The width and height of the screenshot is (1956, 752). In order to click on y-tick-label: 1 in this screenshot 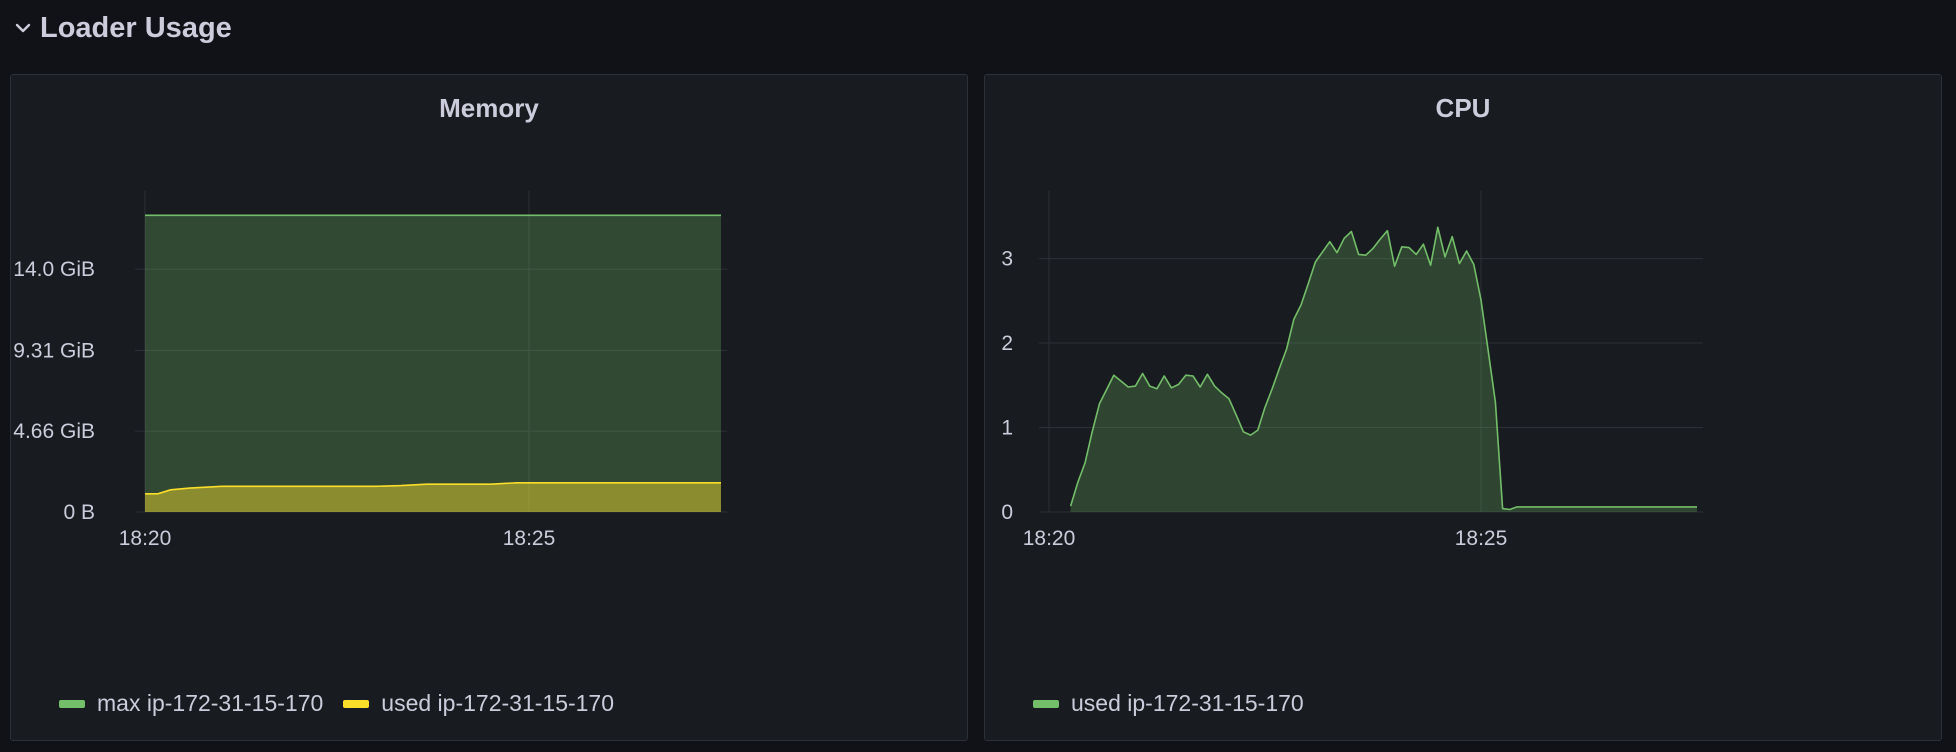, I will do `click(1007, 428)`.